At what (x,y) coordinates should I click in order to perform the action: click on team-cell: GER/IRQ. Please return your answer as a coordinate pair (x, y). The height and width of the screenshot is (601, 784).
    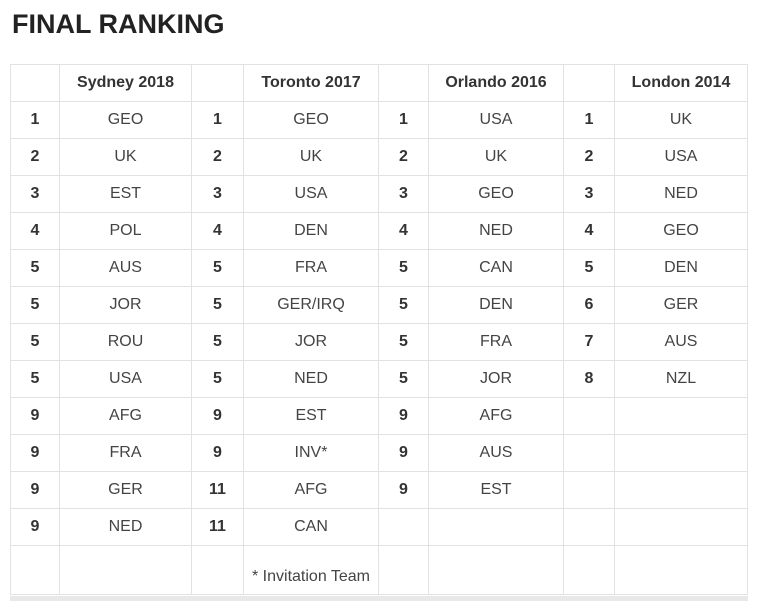
    Looking at the image, I should click on (311, 305).